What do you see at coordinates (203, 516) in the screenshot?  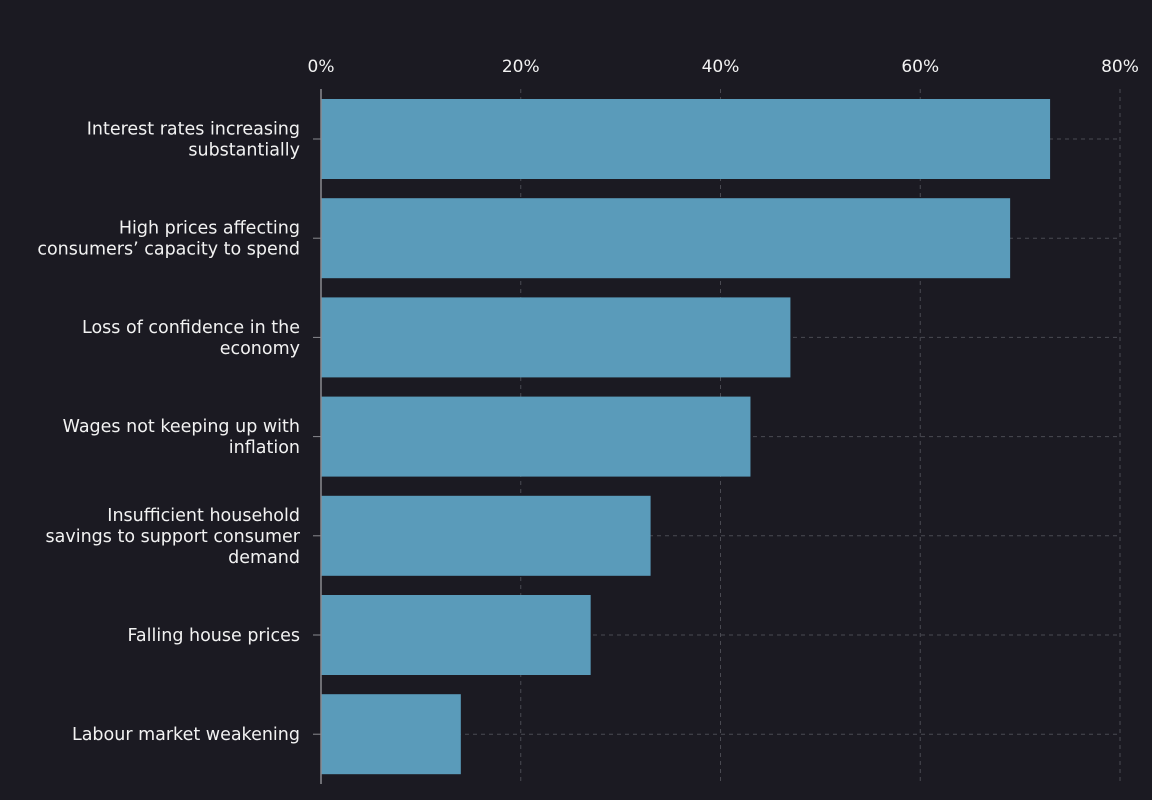 I see `category-label-line: Insufficient household` at bounding box center [203, 516].